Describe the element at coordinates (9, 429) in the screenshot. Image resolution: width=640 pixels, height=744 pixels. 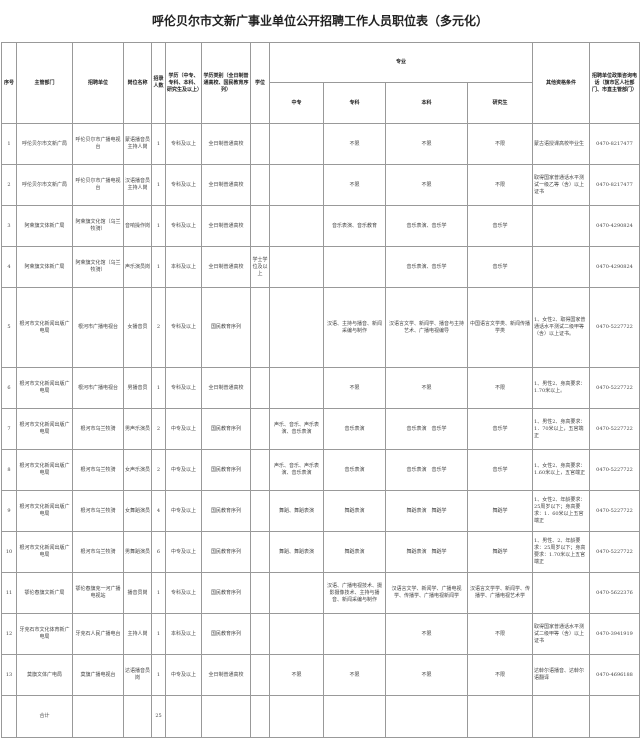
I see `cell-seq: 7` at that location.